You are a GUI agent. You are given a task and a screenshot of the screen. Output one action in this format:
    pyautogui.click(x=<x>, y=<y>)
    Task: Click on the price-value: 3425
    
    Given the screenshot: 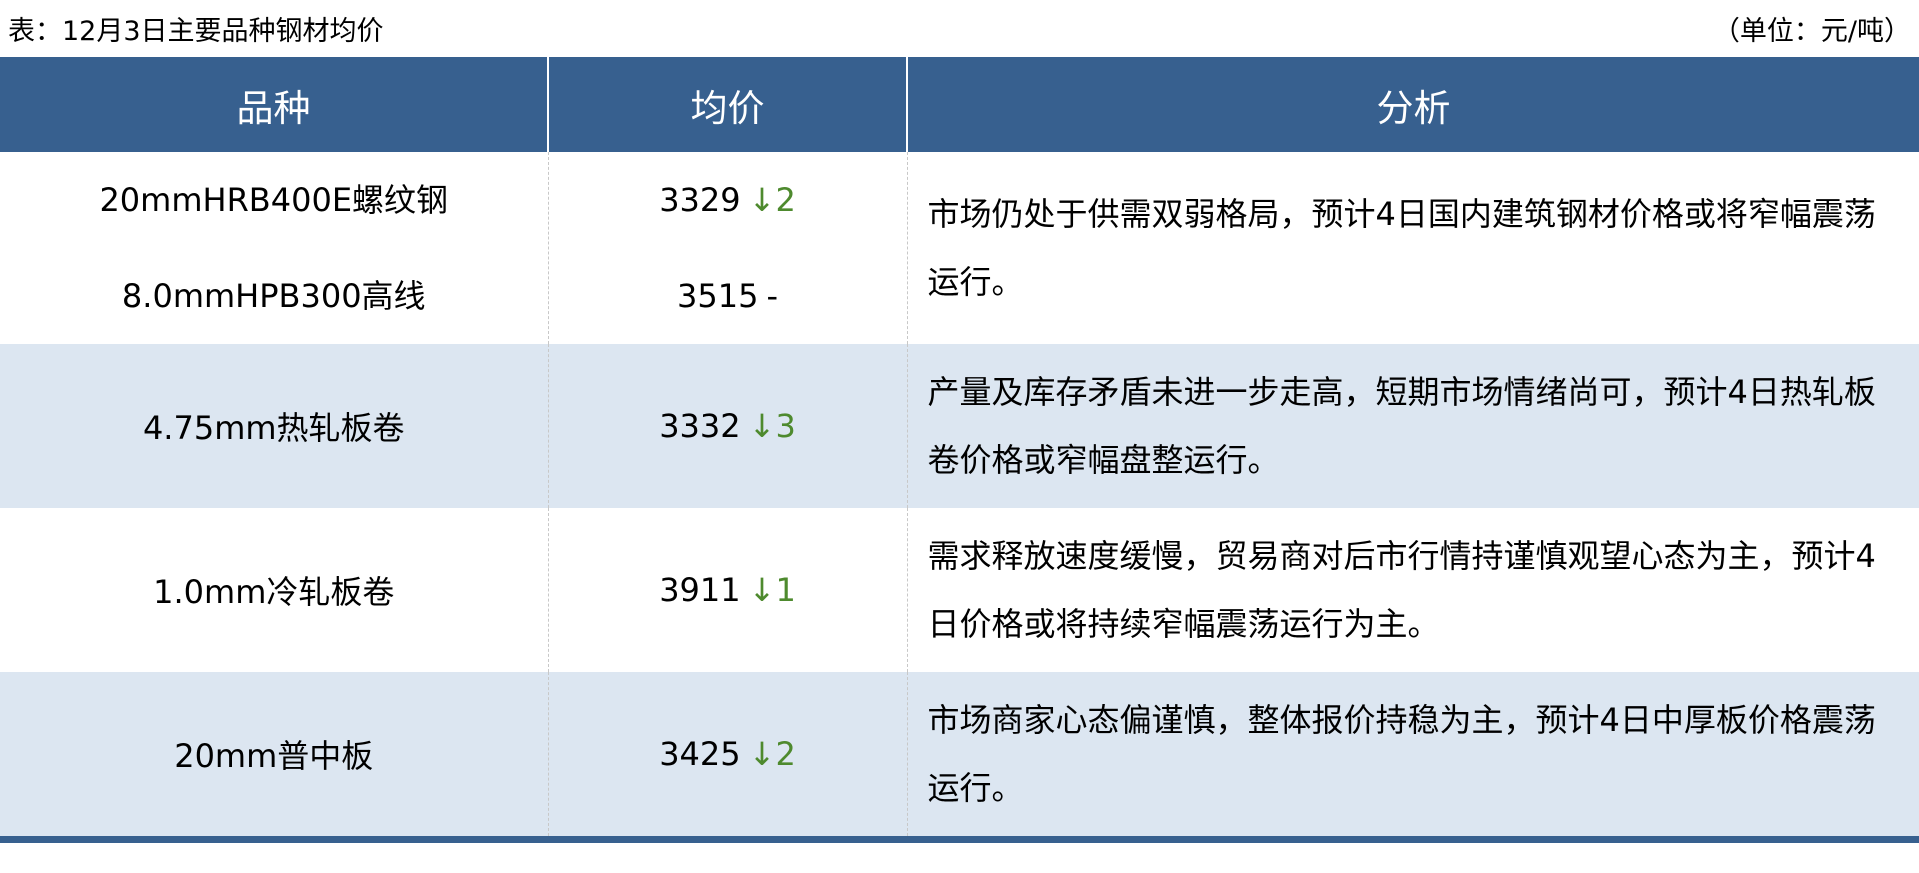 What is the action you would take?
    pyautogui.click(x=700, y=754)
    